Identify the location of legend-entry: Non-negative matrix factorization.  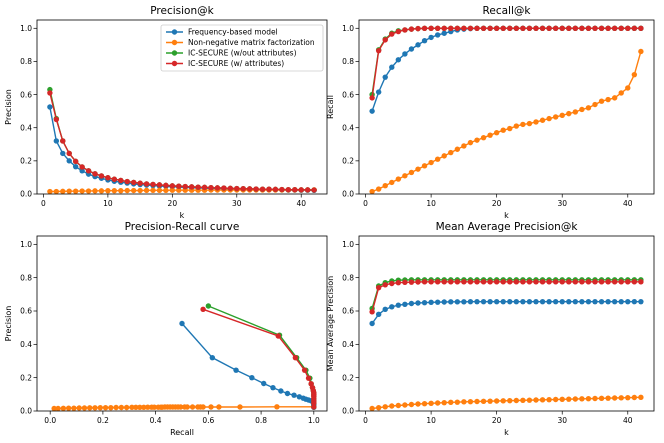
(251, 42).